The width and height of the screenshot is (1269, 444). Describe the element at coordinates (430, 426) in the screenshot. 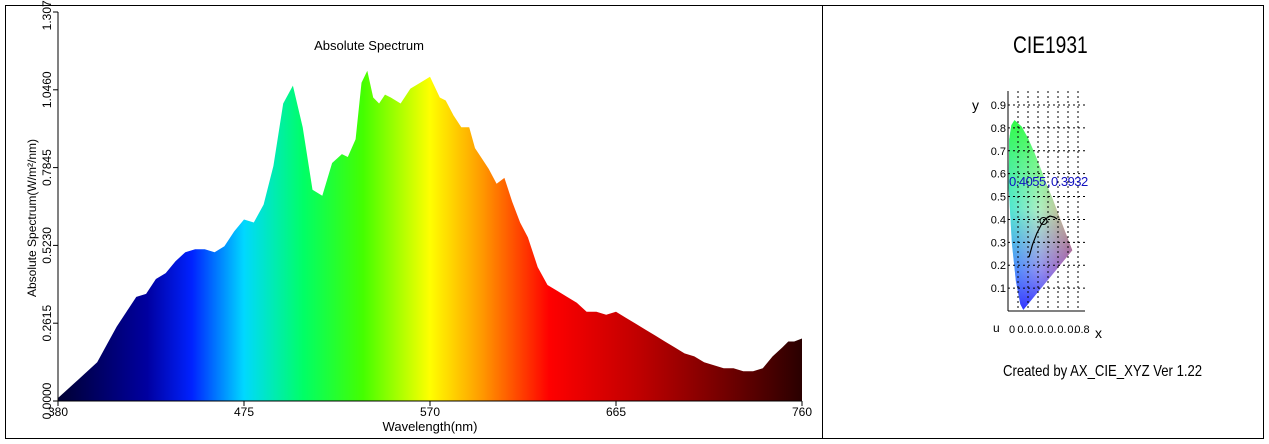

I see `spectrum-xlabel: Wavelength(nm)` at that location.